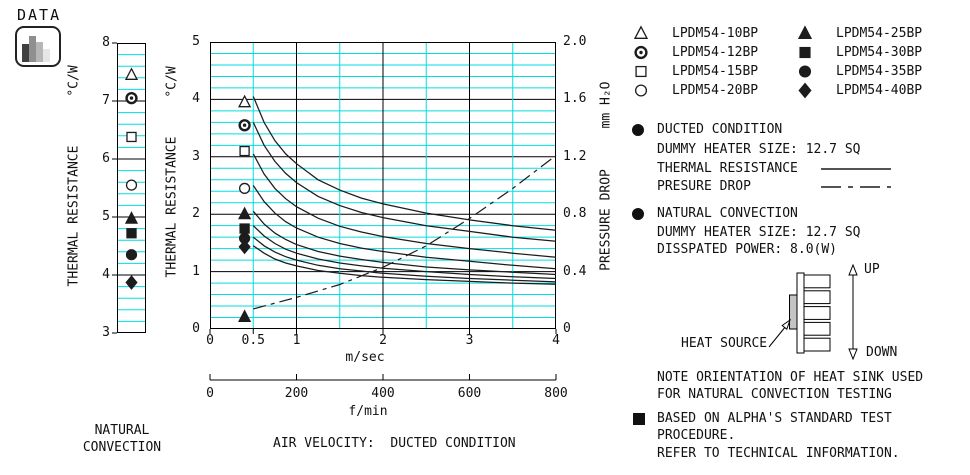 The height and width of the screenshot is (475, 970). I want to click on heat-source-block, so click(793, 312).